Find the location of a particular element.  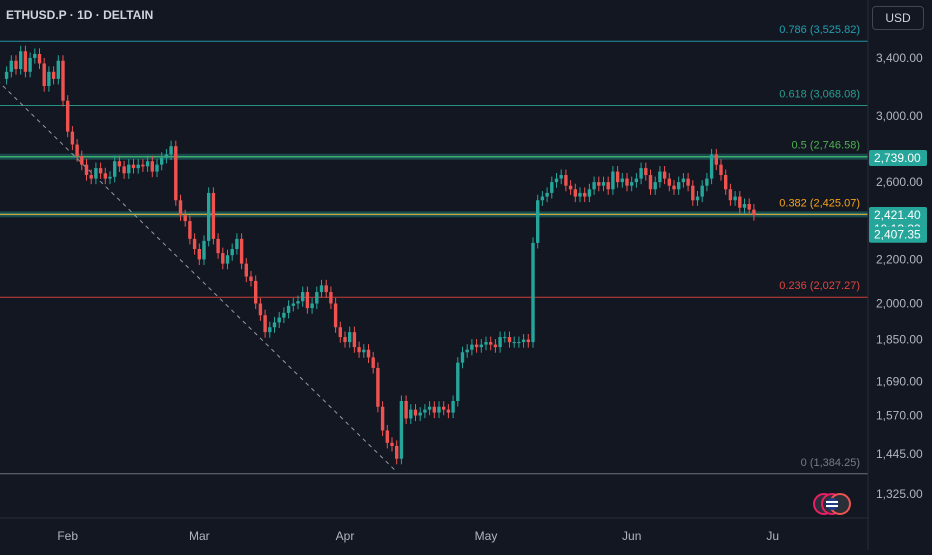

currency-button: USD is located at coordinates (898, 18).